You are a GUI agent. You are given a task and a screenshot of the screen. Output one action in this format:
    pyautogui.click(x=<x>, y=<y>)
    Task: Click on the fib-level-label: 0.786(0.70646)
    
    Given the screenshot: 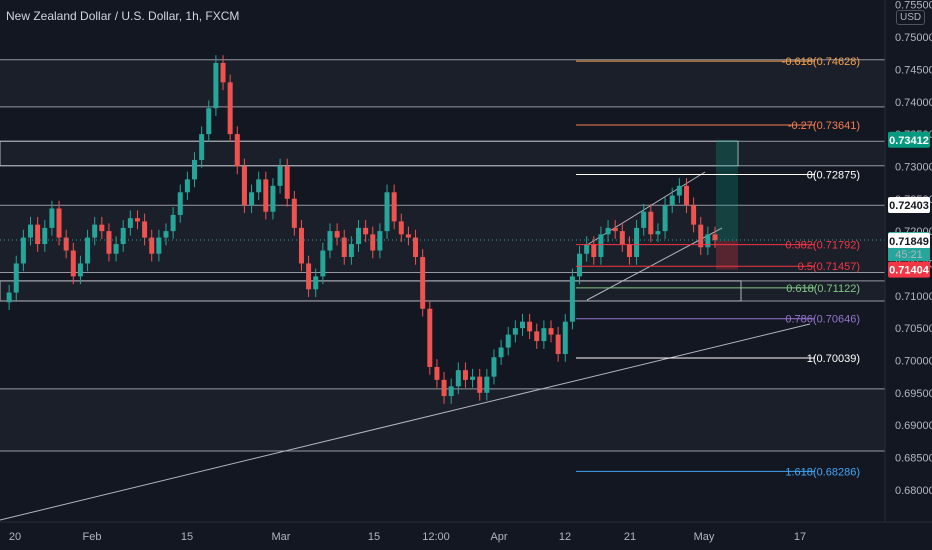 What is the action you would take?
    pyautogui.click(x=822, y=320)
    